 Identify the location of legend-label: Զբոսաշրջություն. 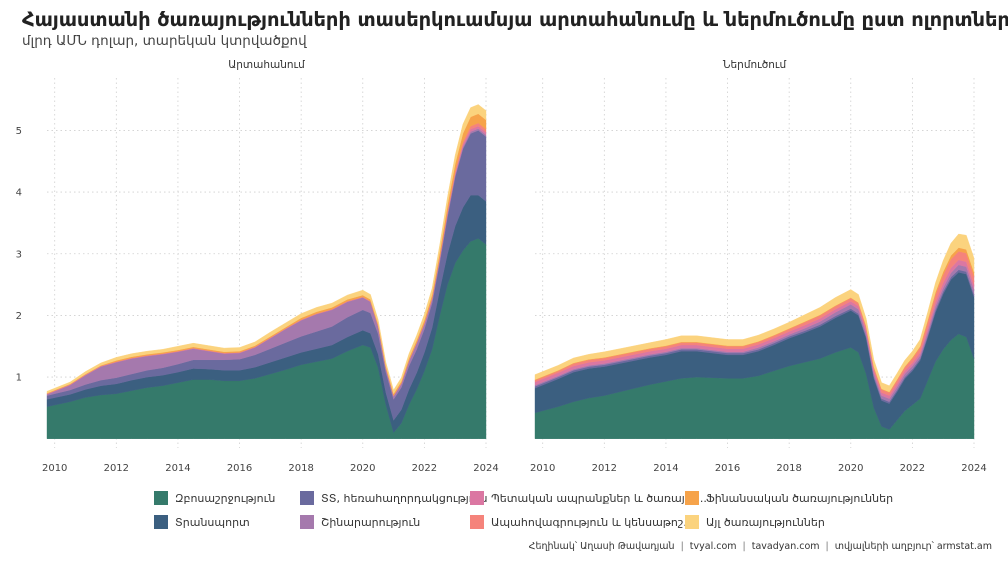
(225, 498).